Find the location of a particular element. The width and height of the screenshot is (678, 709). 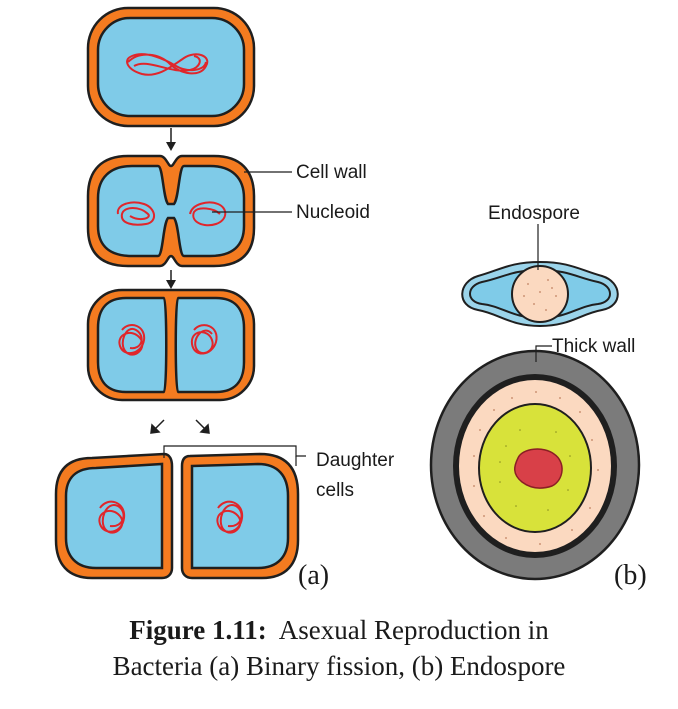

caption-line-1: Figure 1.11: Asexual Reproduction in is located at coordinates (339, 630).